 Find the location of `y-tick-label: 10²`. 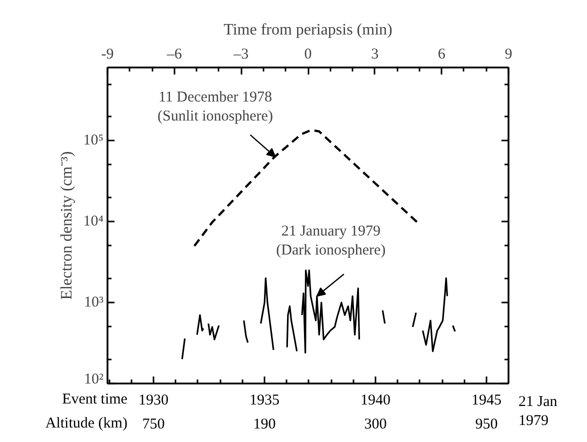

y-tick-label: 10² is located at coordinates (94, 380).